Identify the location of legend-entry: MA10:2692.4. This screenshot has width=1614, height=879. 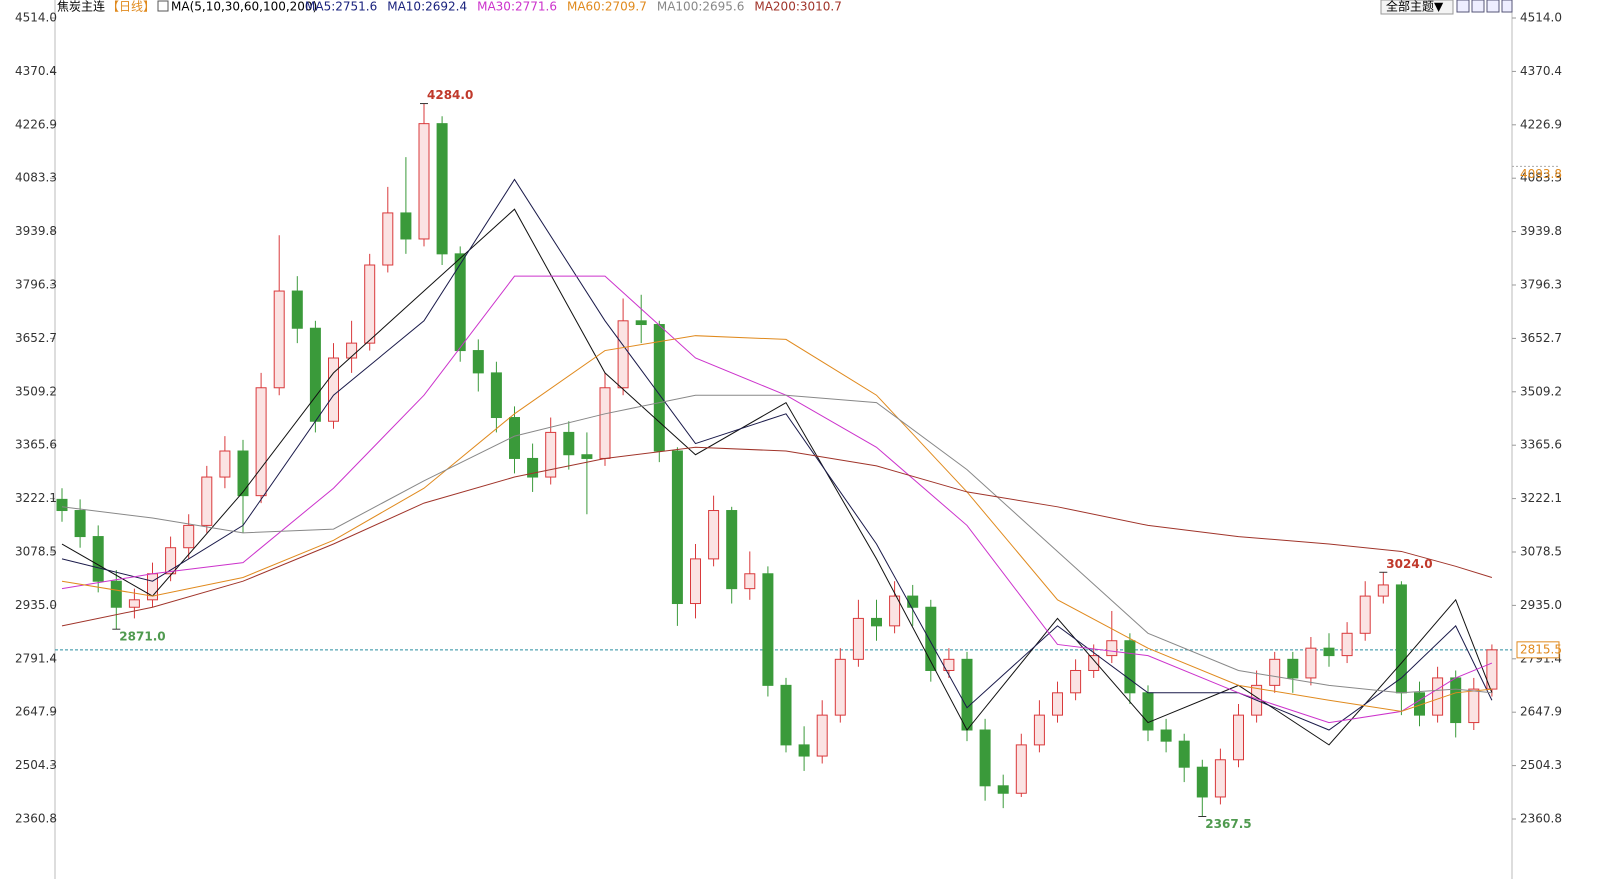
(427, 7).